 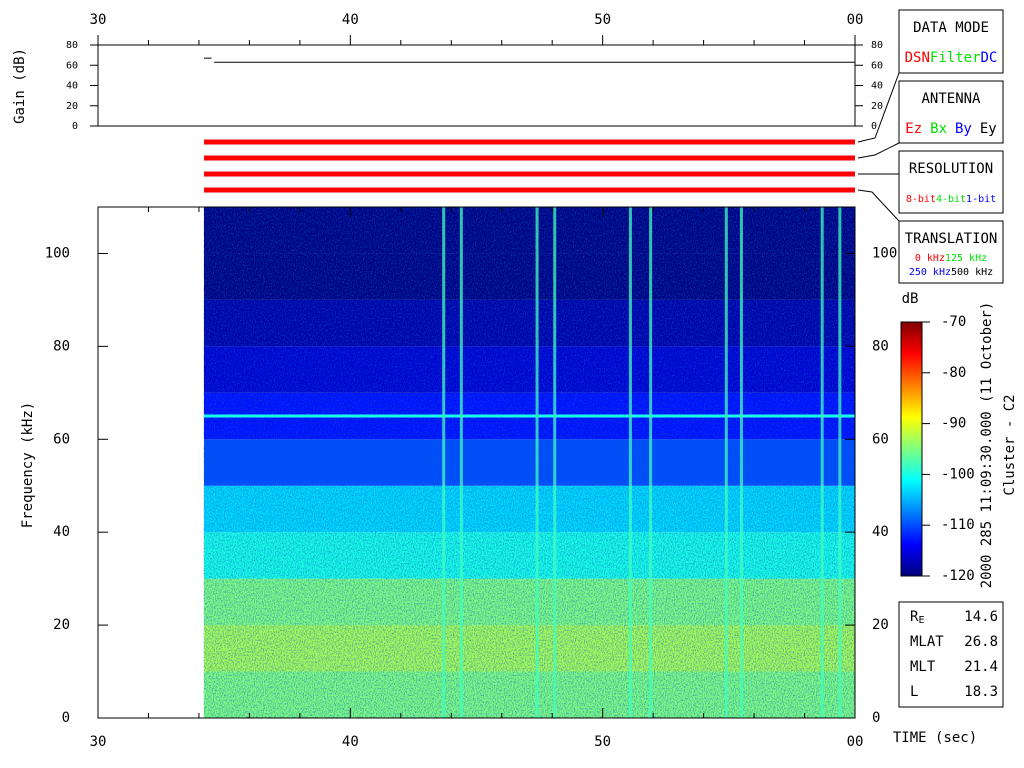 I want to click on box-item: DSN, so click(x=917, y=58).